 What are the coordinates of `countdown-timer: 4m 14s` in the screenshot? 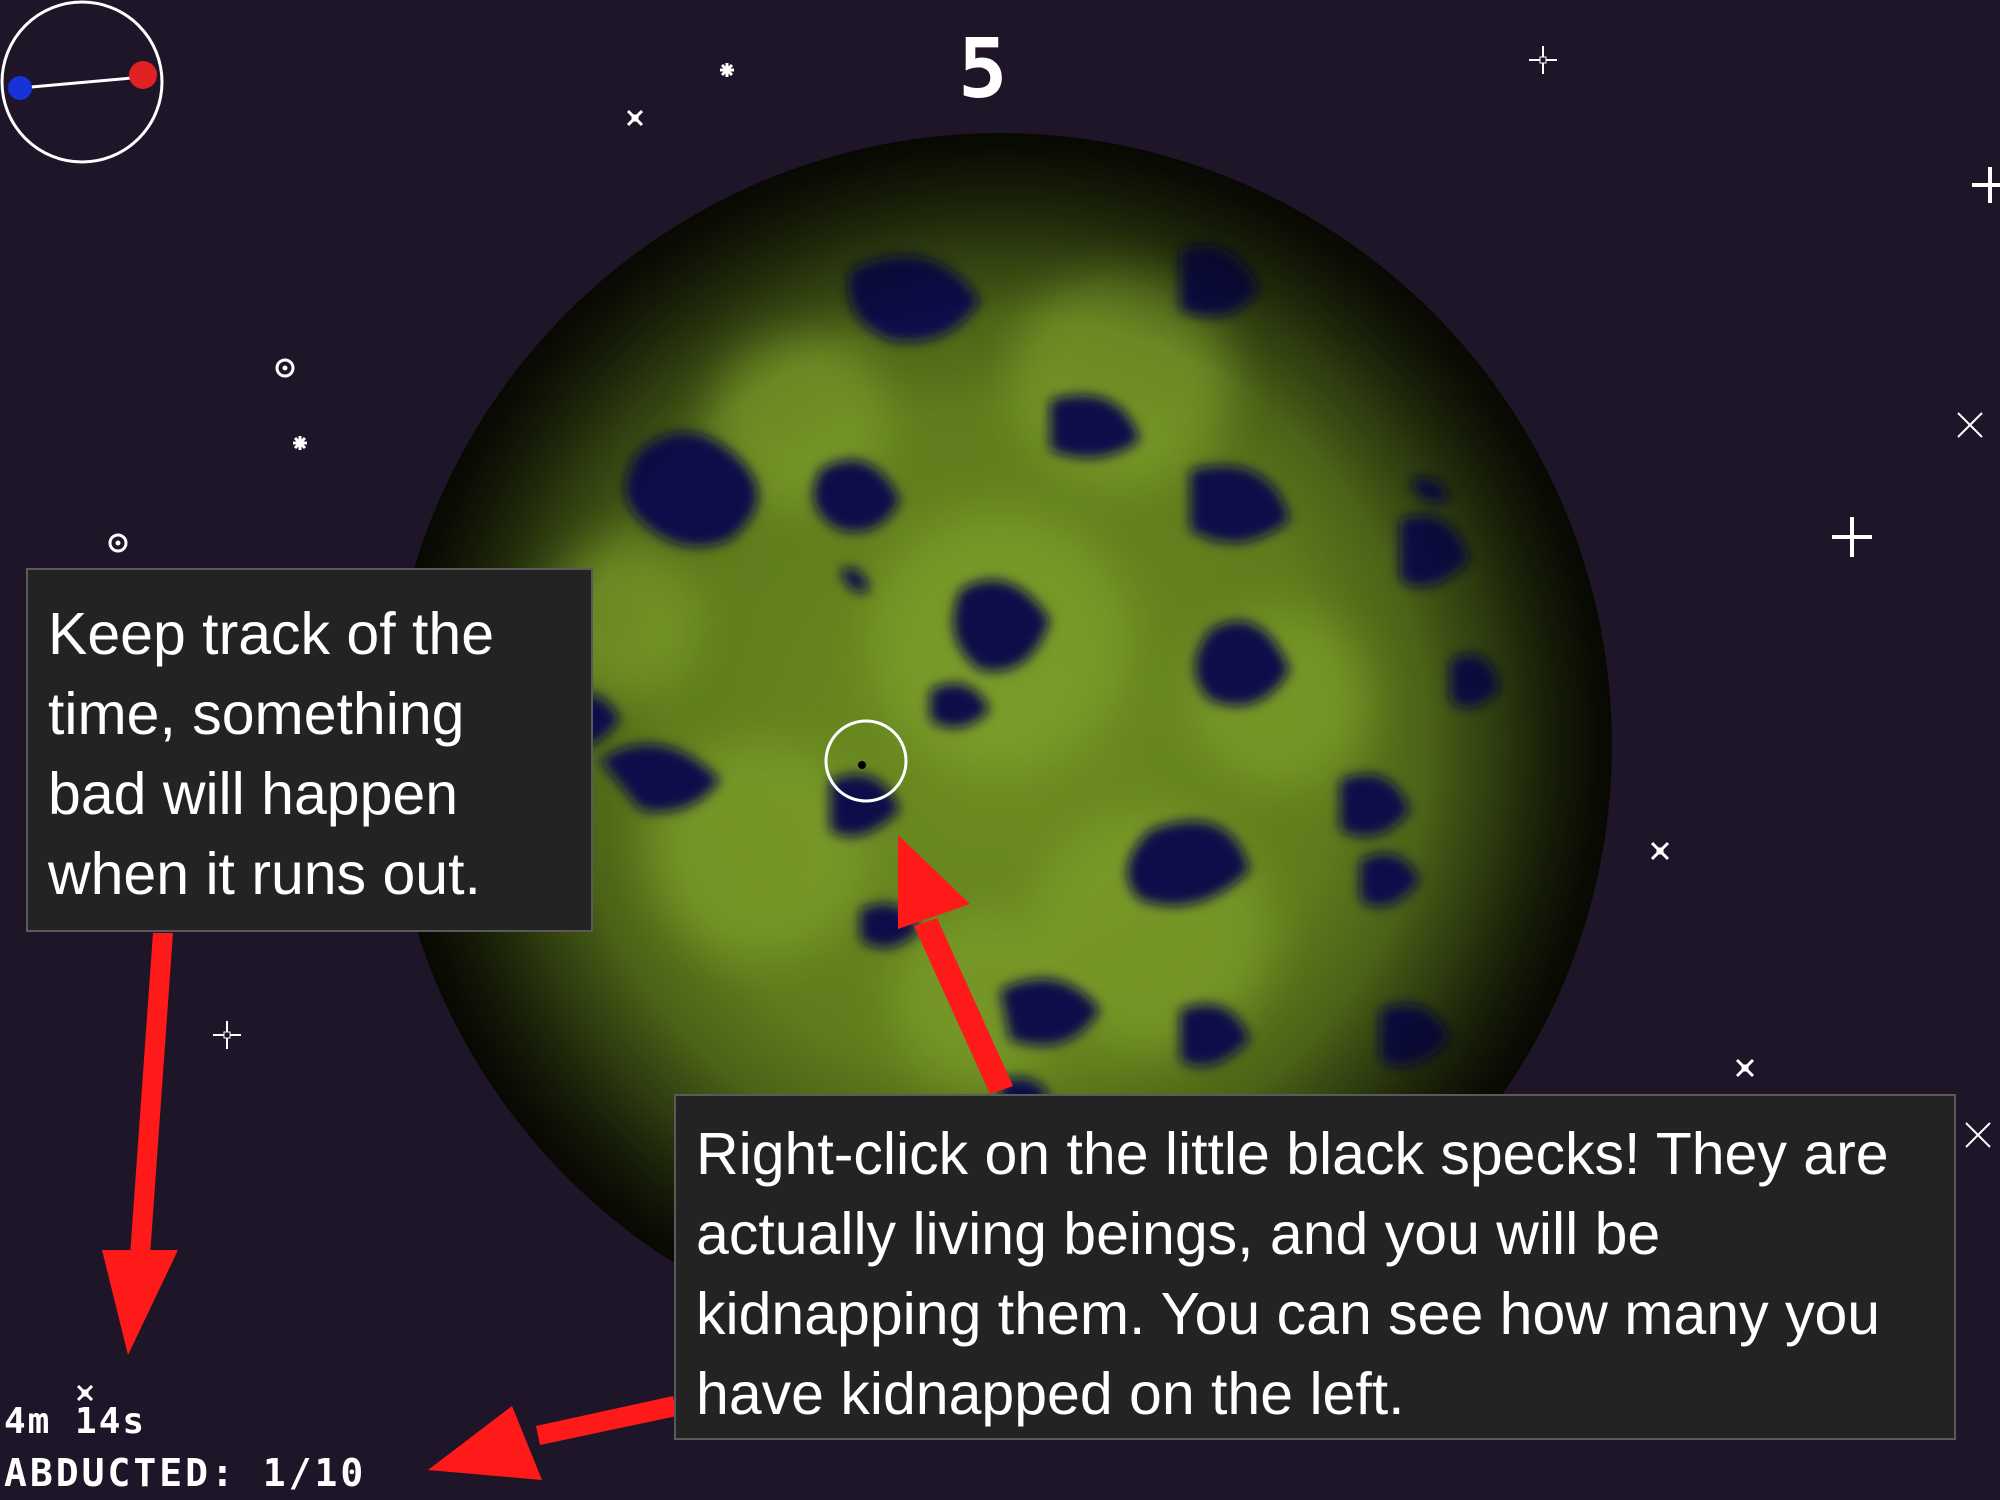 It's located at (75, 1422).